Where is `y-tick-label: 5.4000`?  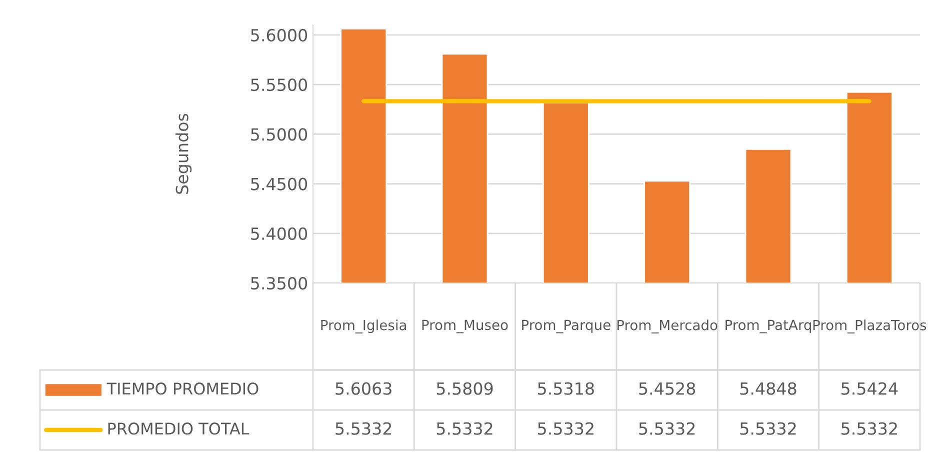 y-tick-label: 5.4000 is located at coordinates (279, 233).